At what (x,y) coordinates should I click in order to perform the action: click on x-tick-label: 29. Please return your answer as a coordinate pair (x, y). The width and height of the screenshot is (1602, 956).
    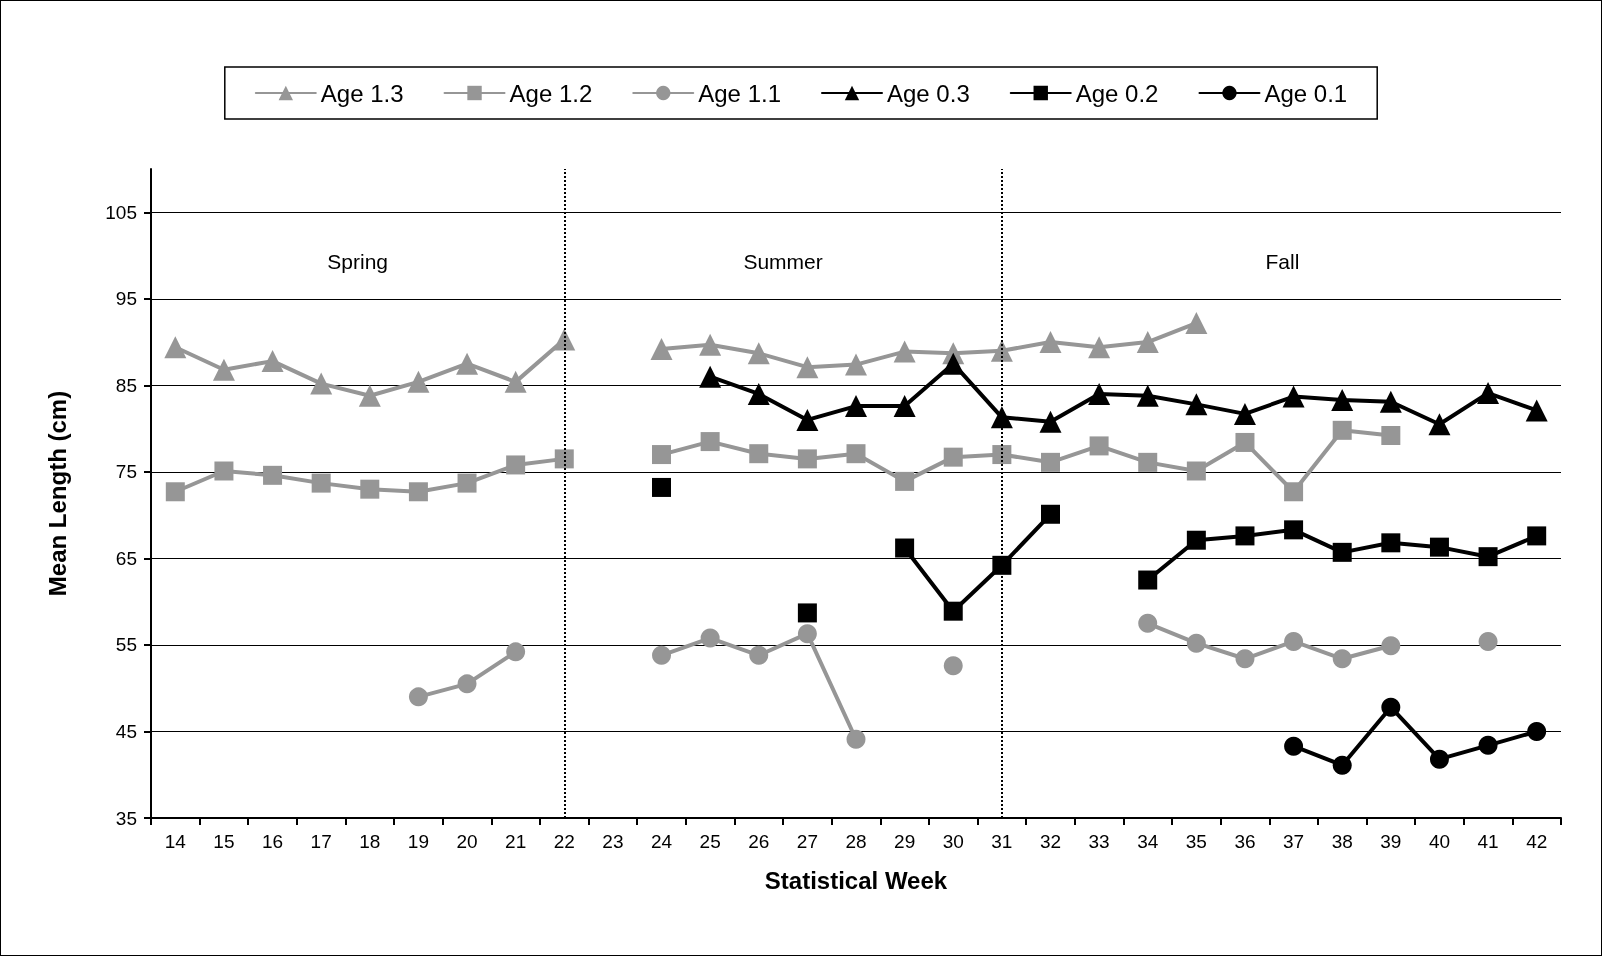
    Looking at the image, I should click on (905, 841).